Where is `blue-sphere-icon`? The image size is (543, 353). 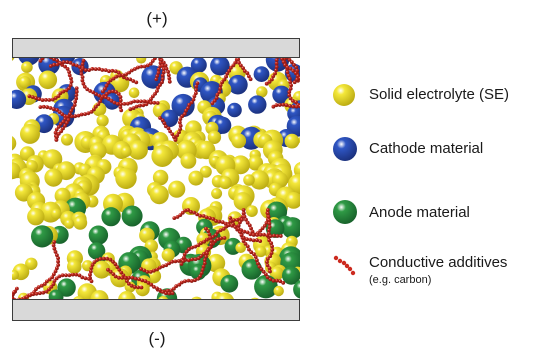
blue-sphere-icon is located at coordinates (345, 149).